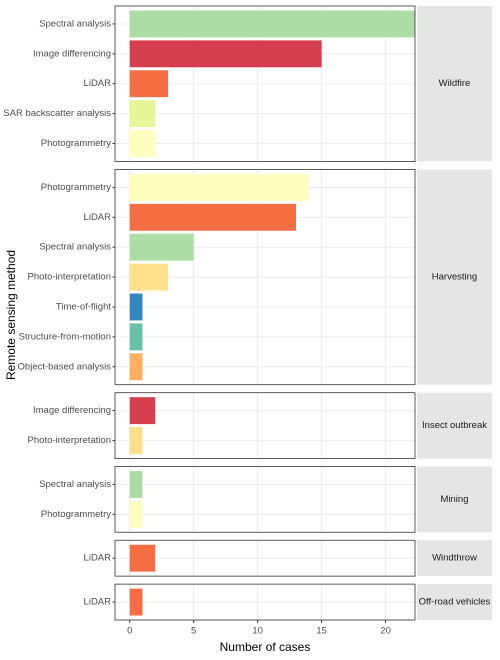  What do you see at coordinates (65, 366) in the screenshot?
I see `y-tick-label: Object-based analysis` at bounding box center [65, 366].